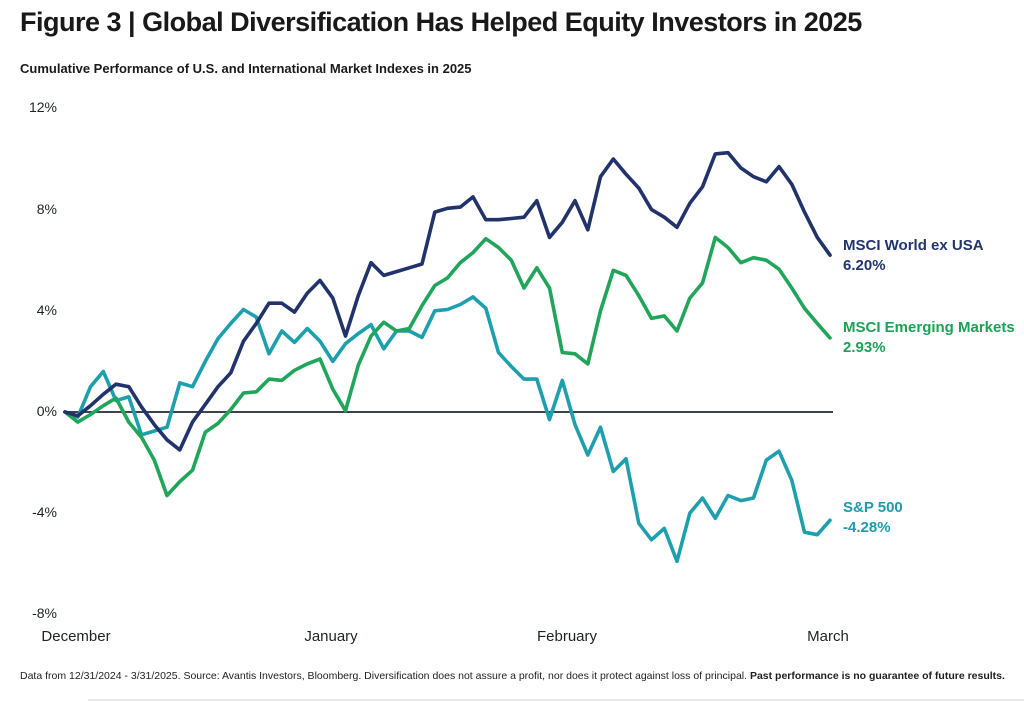 The image size is (1024, 703). What do you see at coordinates (867, 527) in the screenshot?
I see `series-final-value: -4.28%` at bounding box center [867, 527].